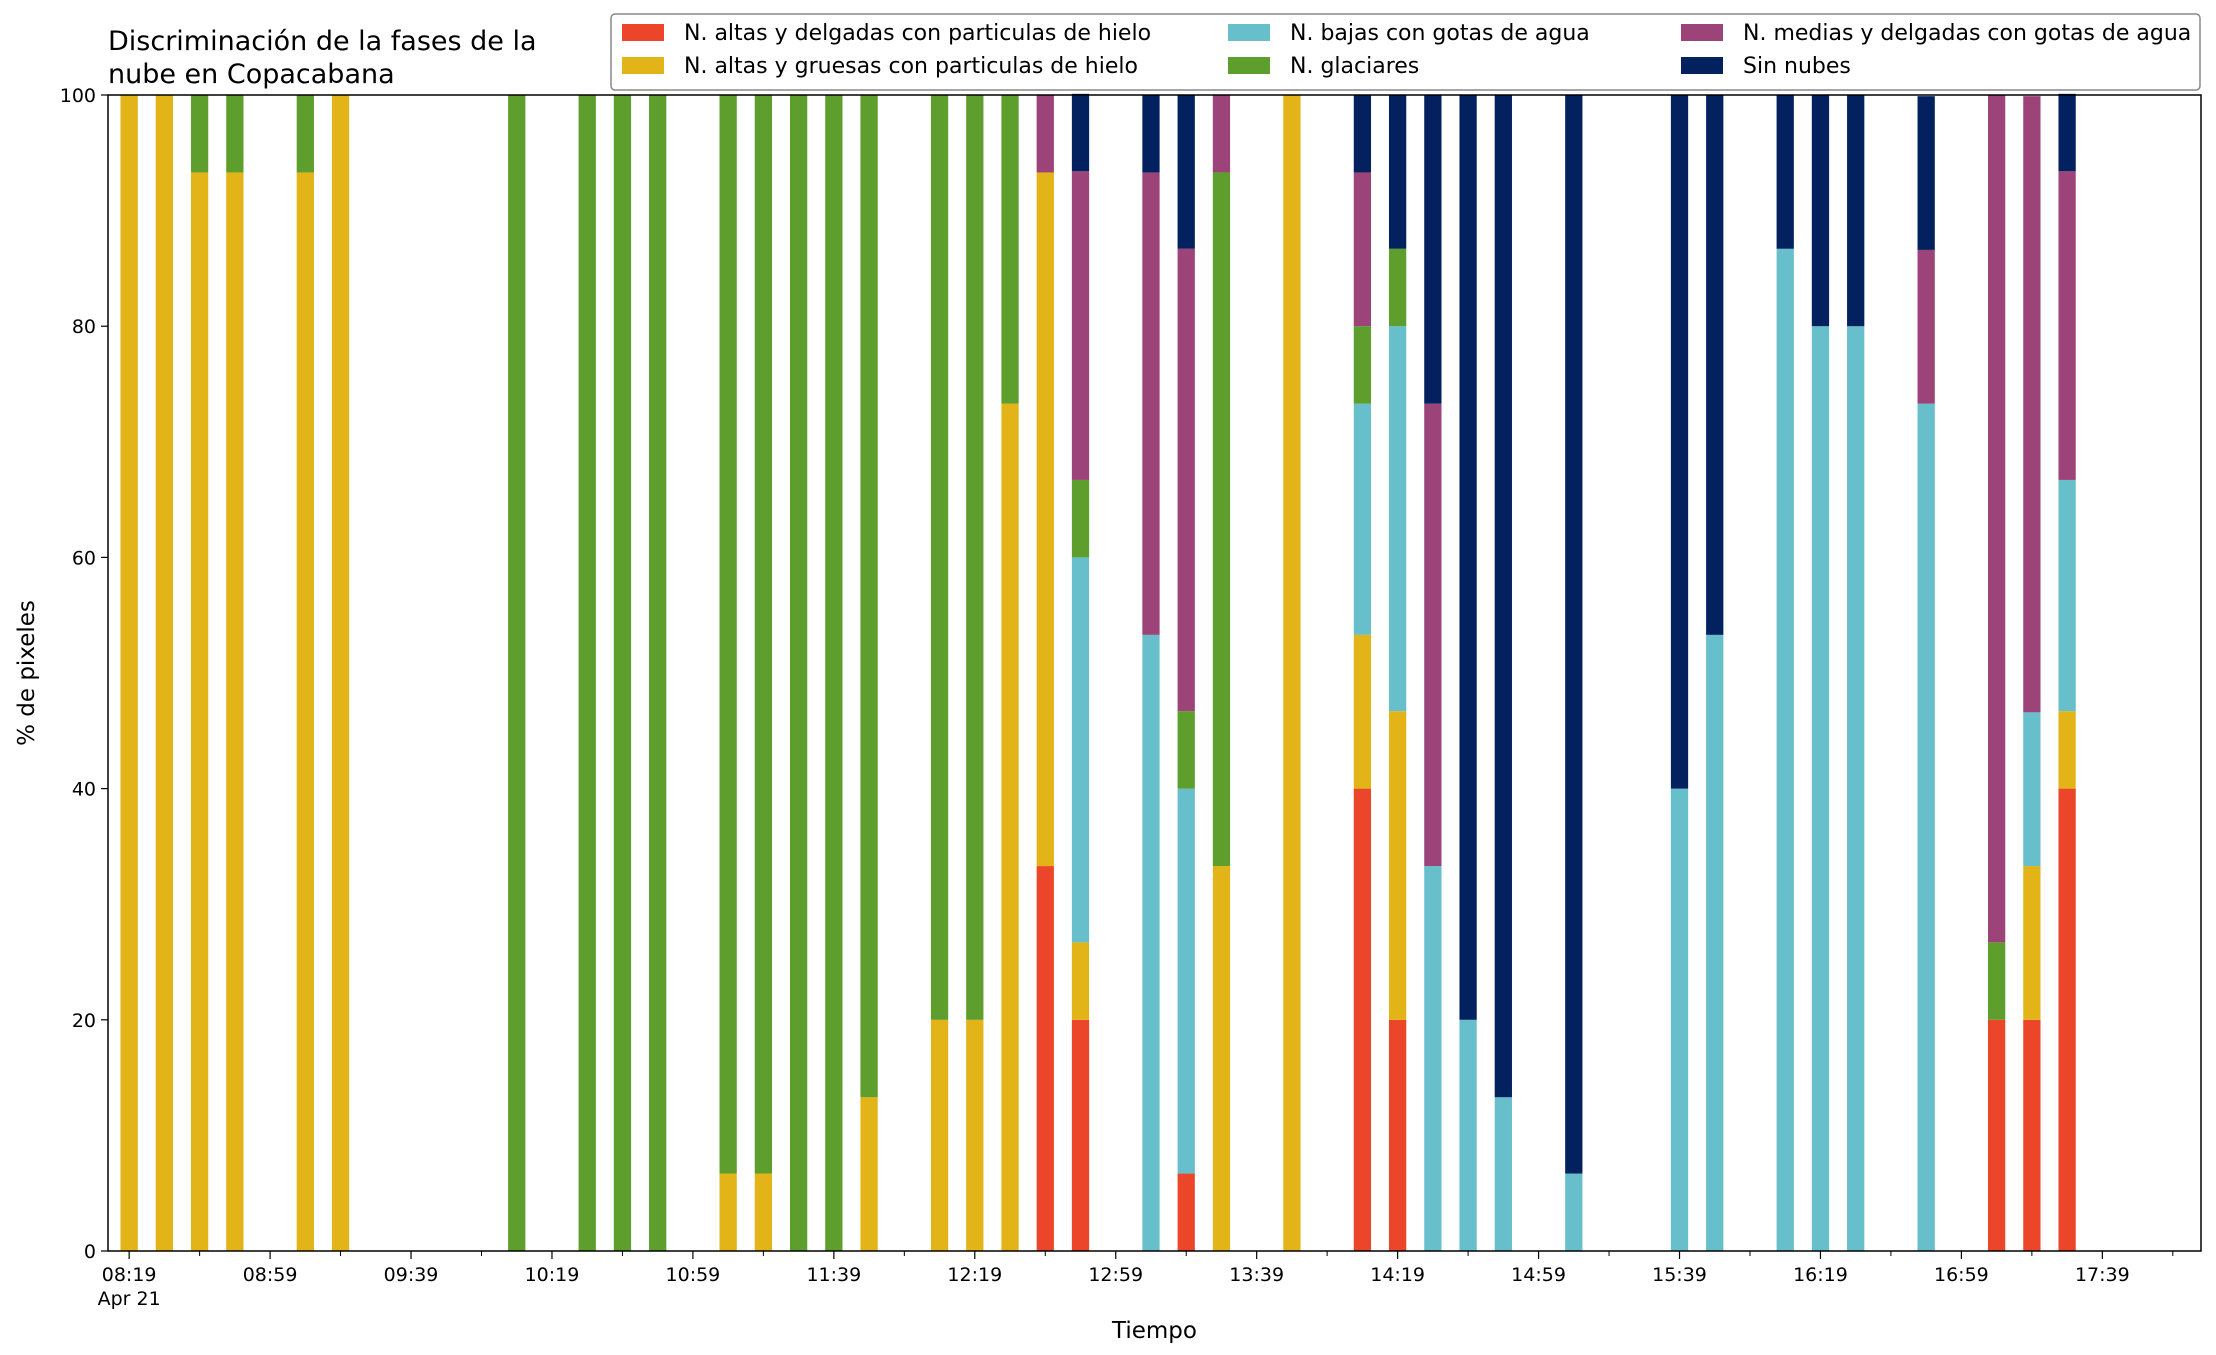 This screenshot has height=1355, width=2216. I want to click on legend-label: N. glaciares, so click(1354, 66).